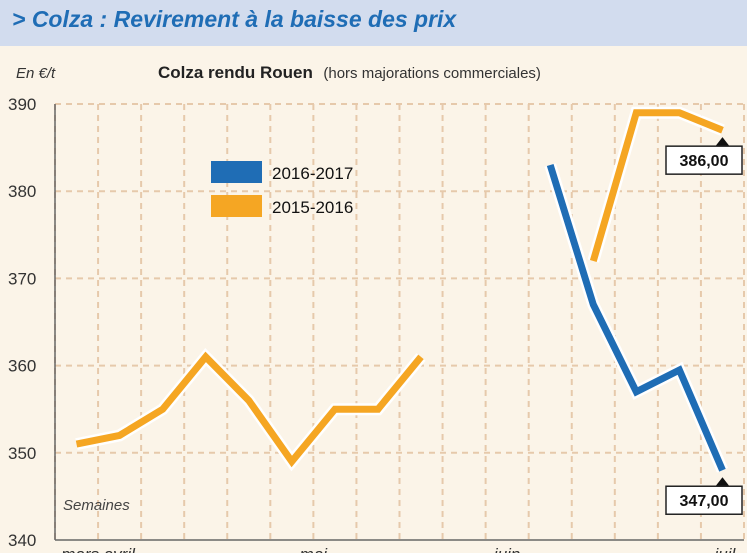 This screenshot has width=747, height=553. I want to click on y-tick-label: 360, so click(22, 366).